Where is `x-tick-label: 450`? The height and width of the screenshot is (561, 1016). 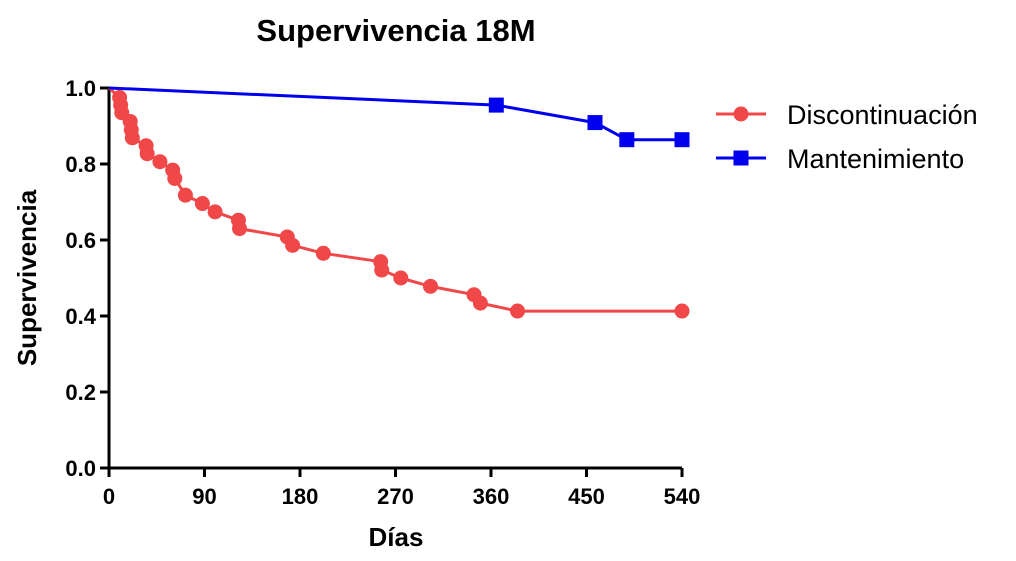
x-tick-label: 450 is located at coordinates (586, 496).